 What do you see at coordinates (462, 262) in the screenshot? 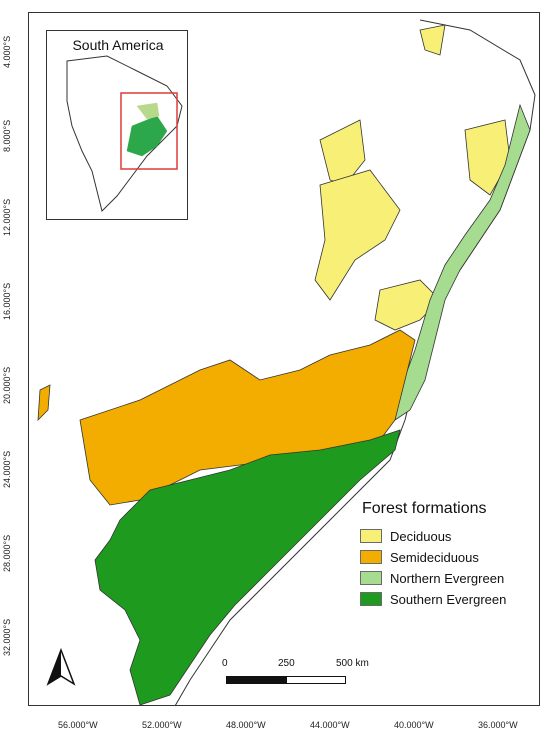
I see `northern-evergreen-region` at bounding box center [462, 262].